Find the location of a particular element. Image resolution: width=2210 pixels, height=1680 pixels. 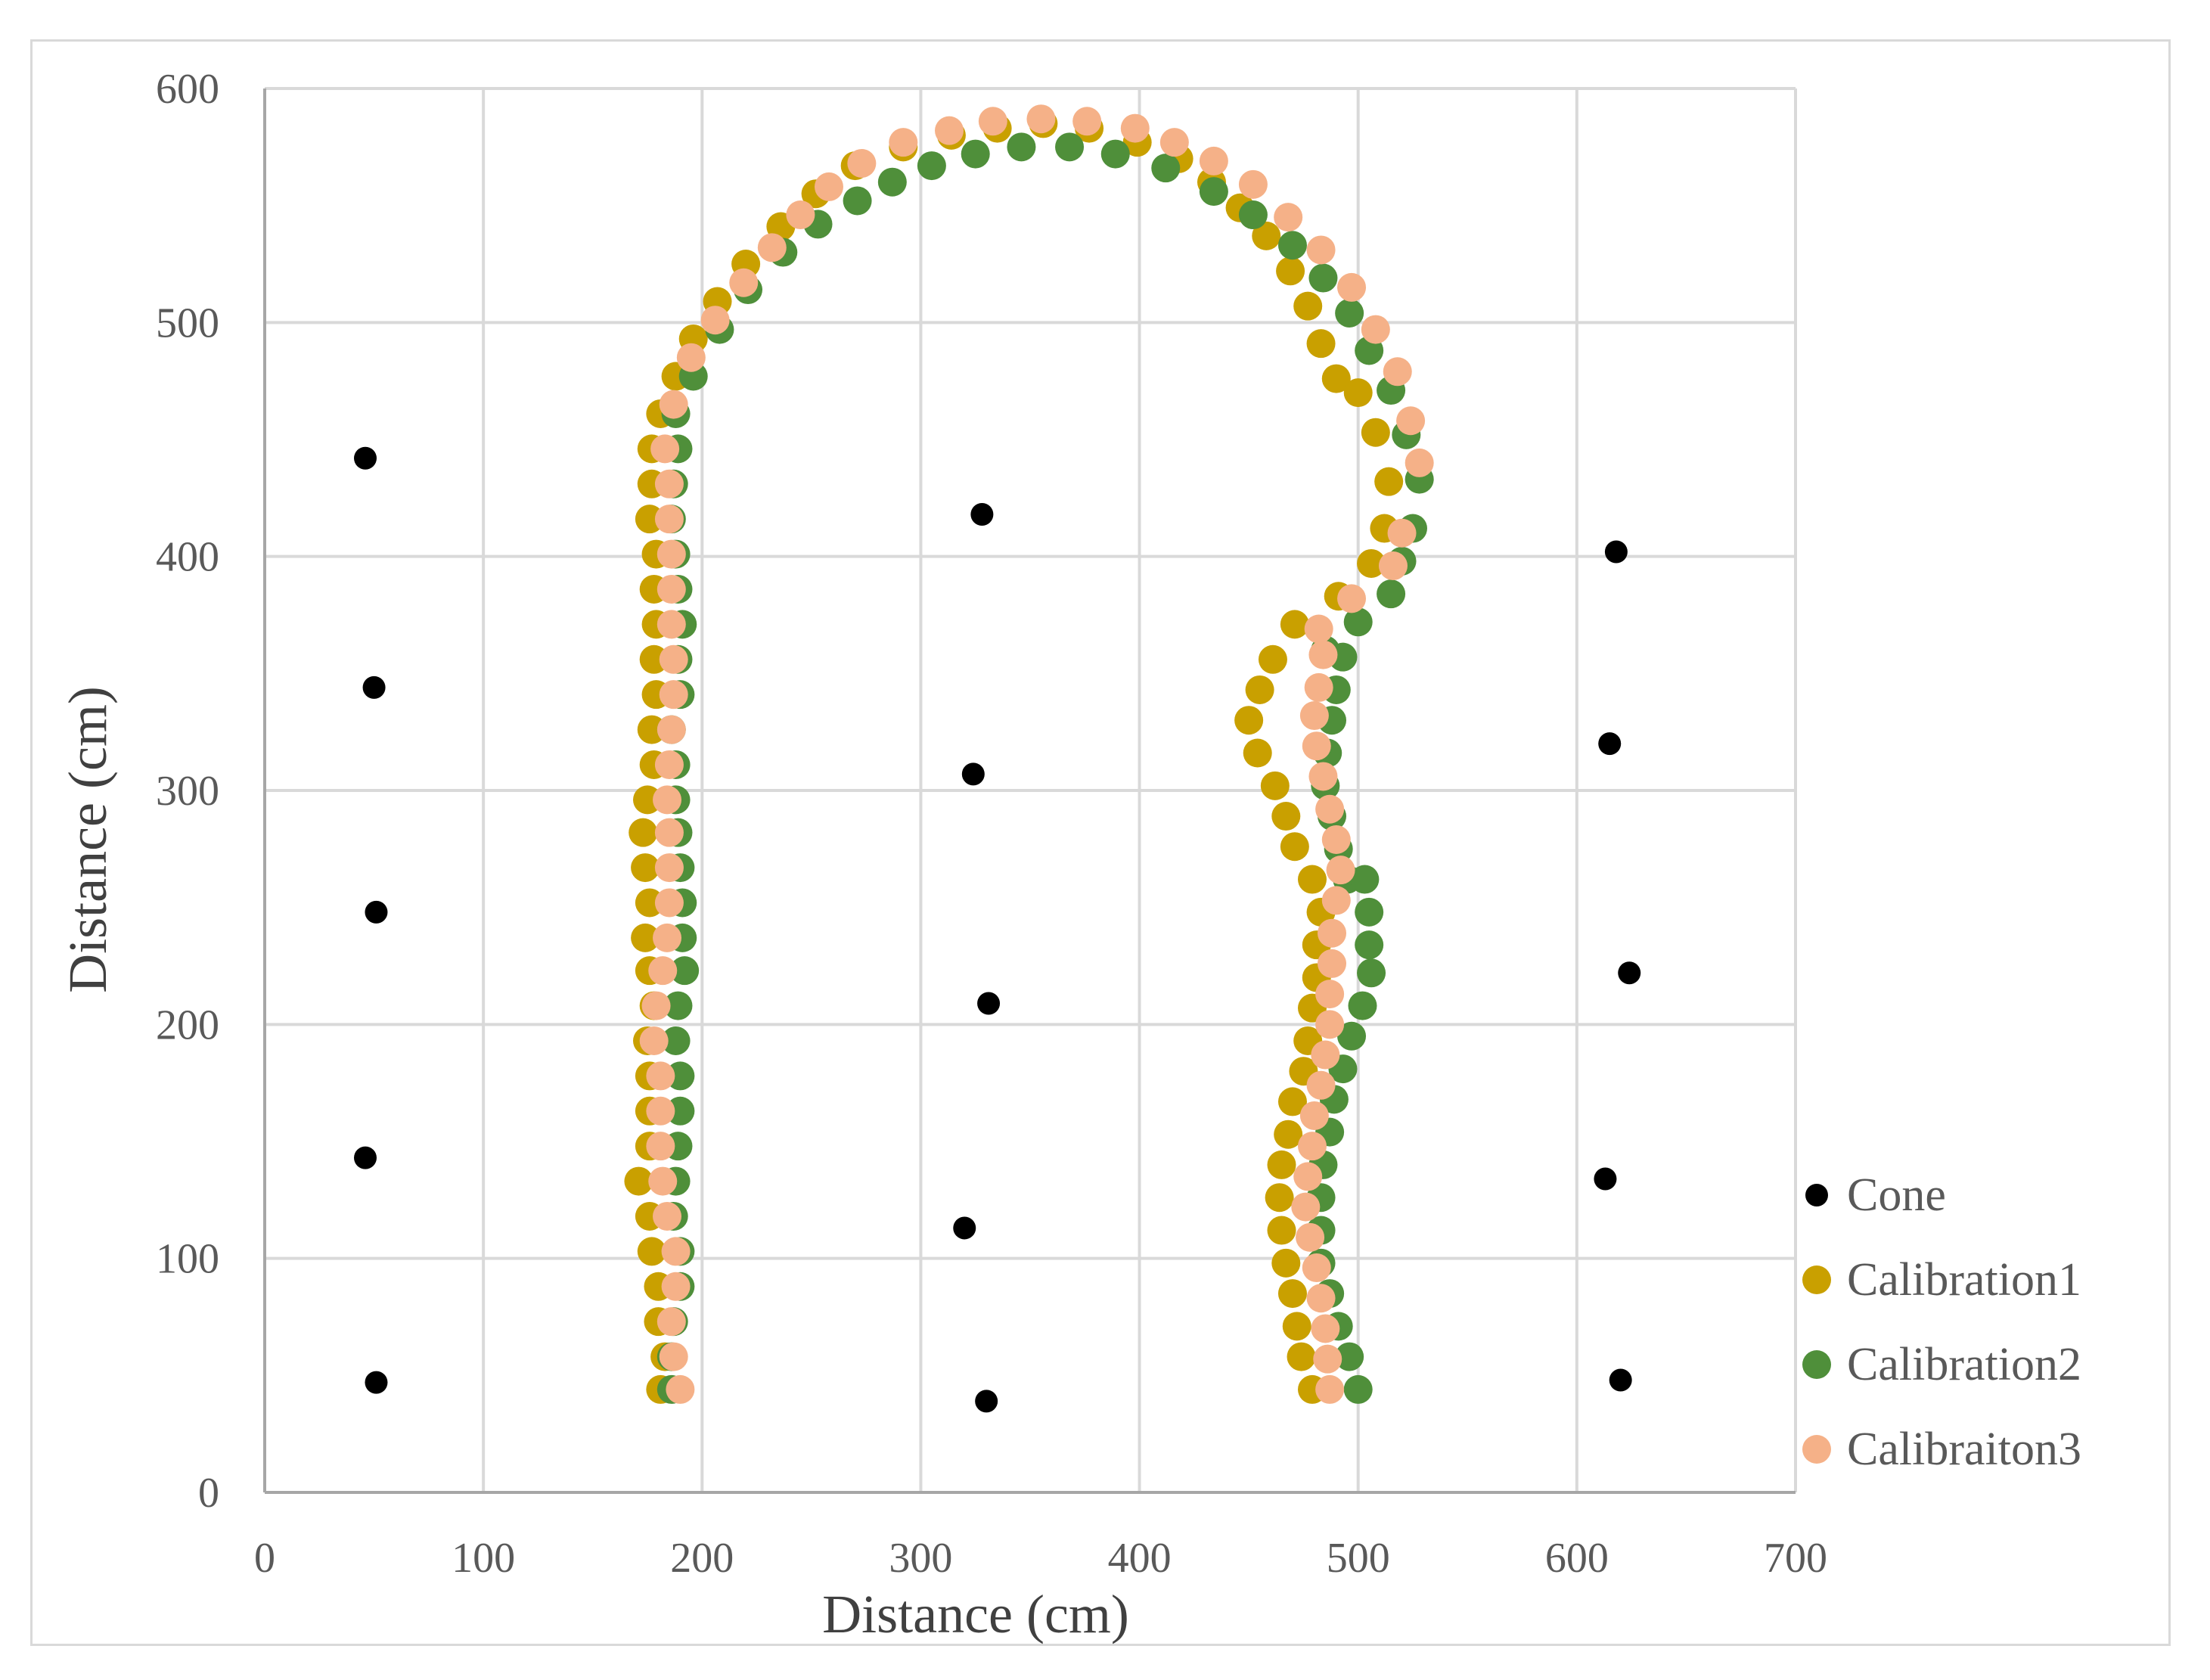

legend: Cone Calibration1 Calibration2 Calibraiton3 is located at coordinates (1941, 1322).